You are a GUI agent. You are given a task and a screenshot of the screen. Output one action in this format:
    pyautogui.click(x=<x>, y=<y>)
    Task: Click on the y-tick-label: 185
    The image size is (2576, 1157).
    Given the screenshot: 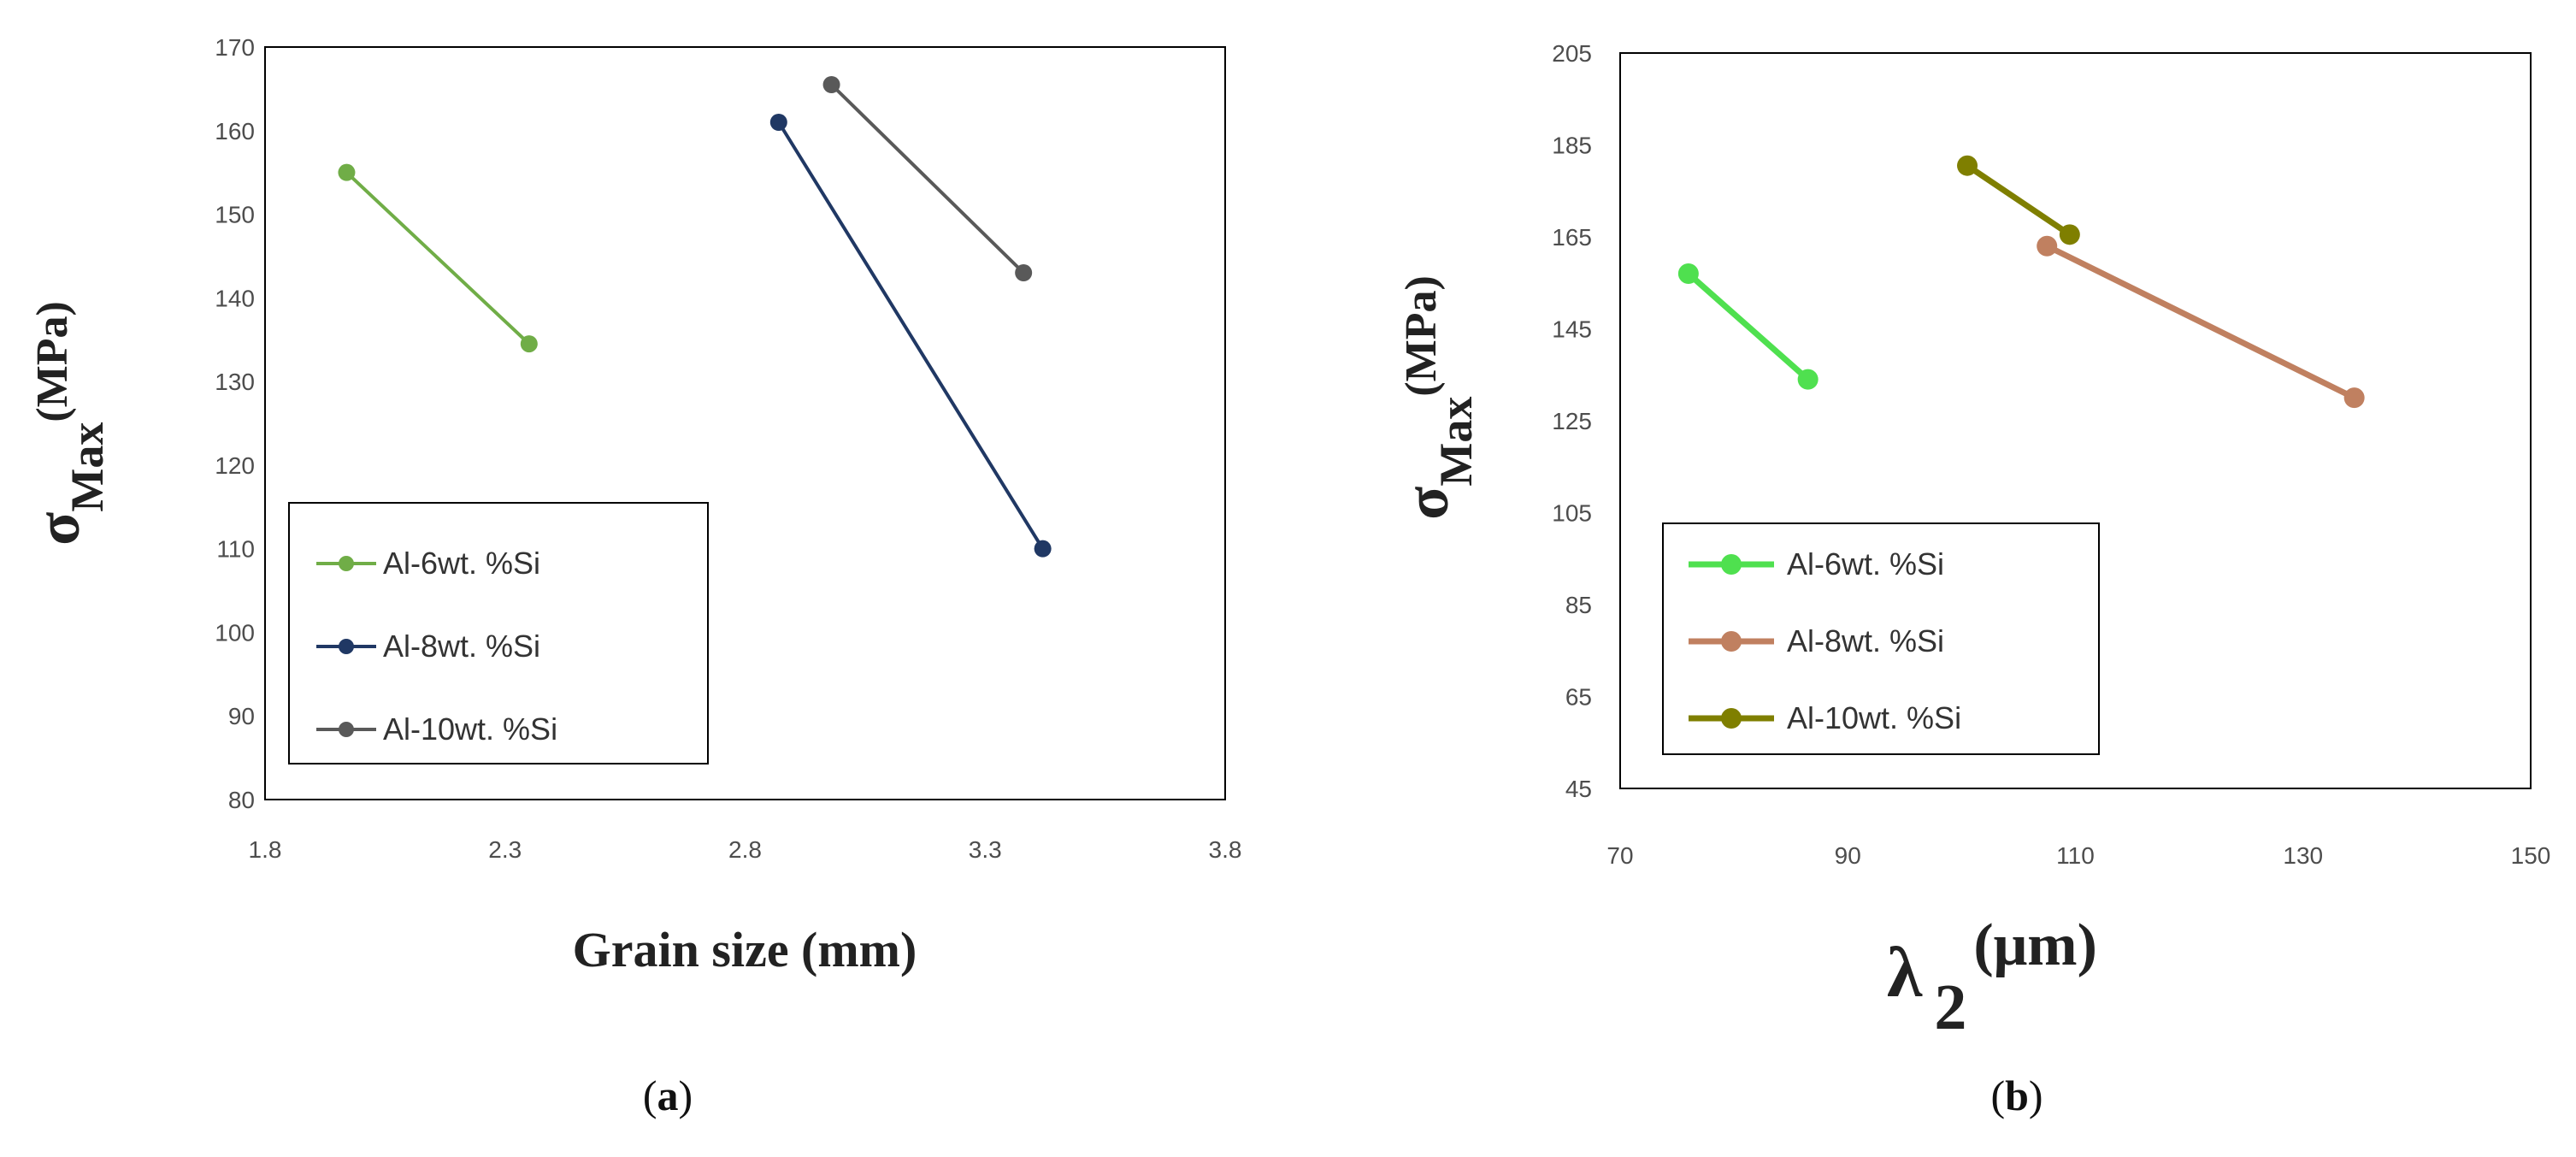 What is the action you would take?
    pyautogui.click(x=1572, y=146)
    